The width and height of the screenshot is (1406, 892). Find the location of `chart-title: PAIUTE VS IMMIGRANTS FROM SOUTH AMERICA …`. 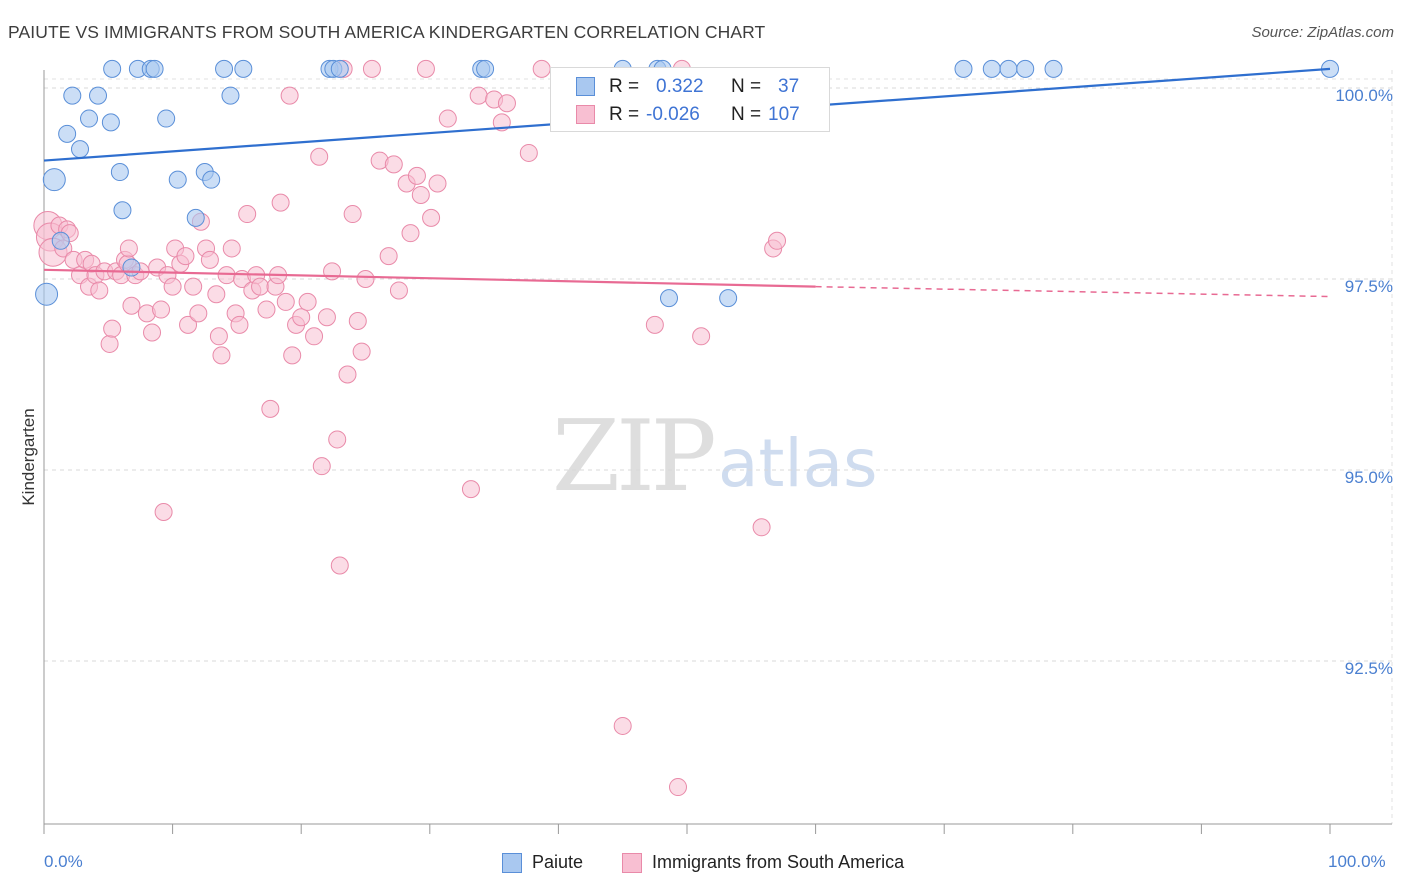

chart-title: PAIUTE VS IMMIGRANTS FROM SOUTH AMERICA … is located at coordinates (387, 32).